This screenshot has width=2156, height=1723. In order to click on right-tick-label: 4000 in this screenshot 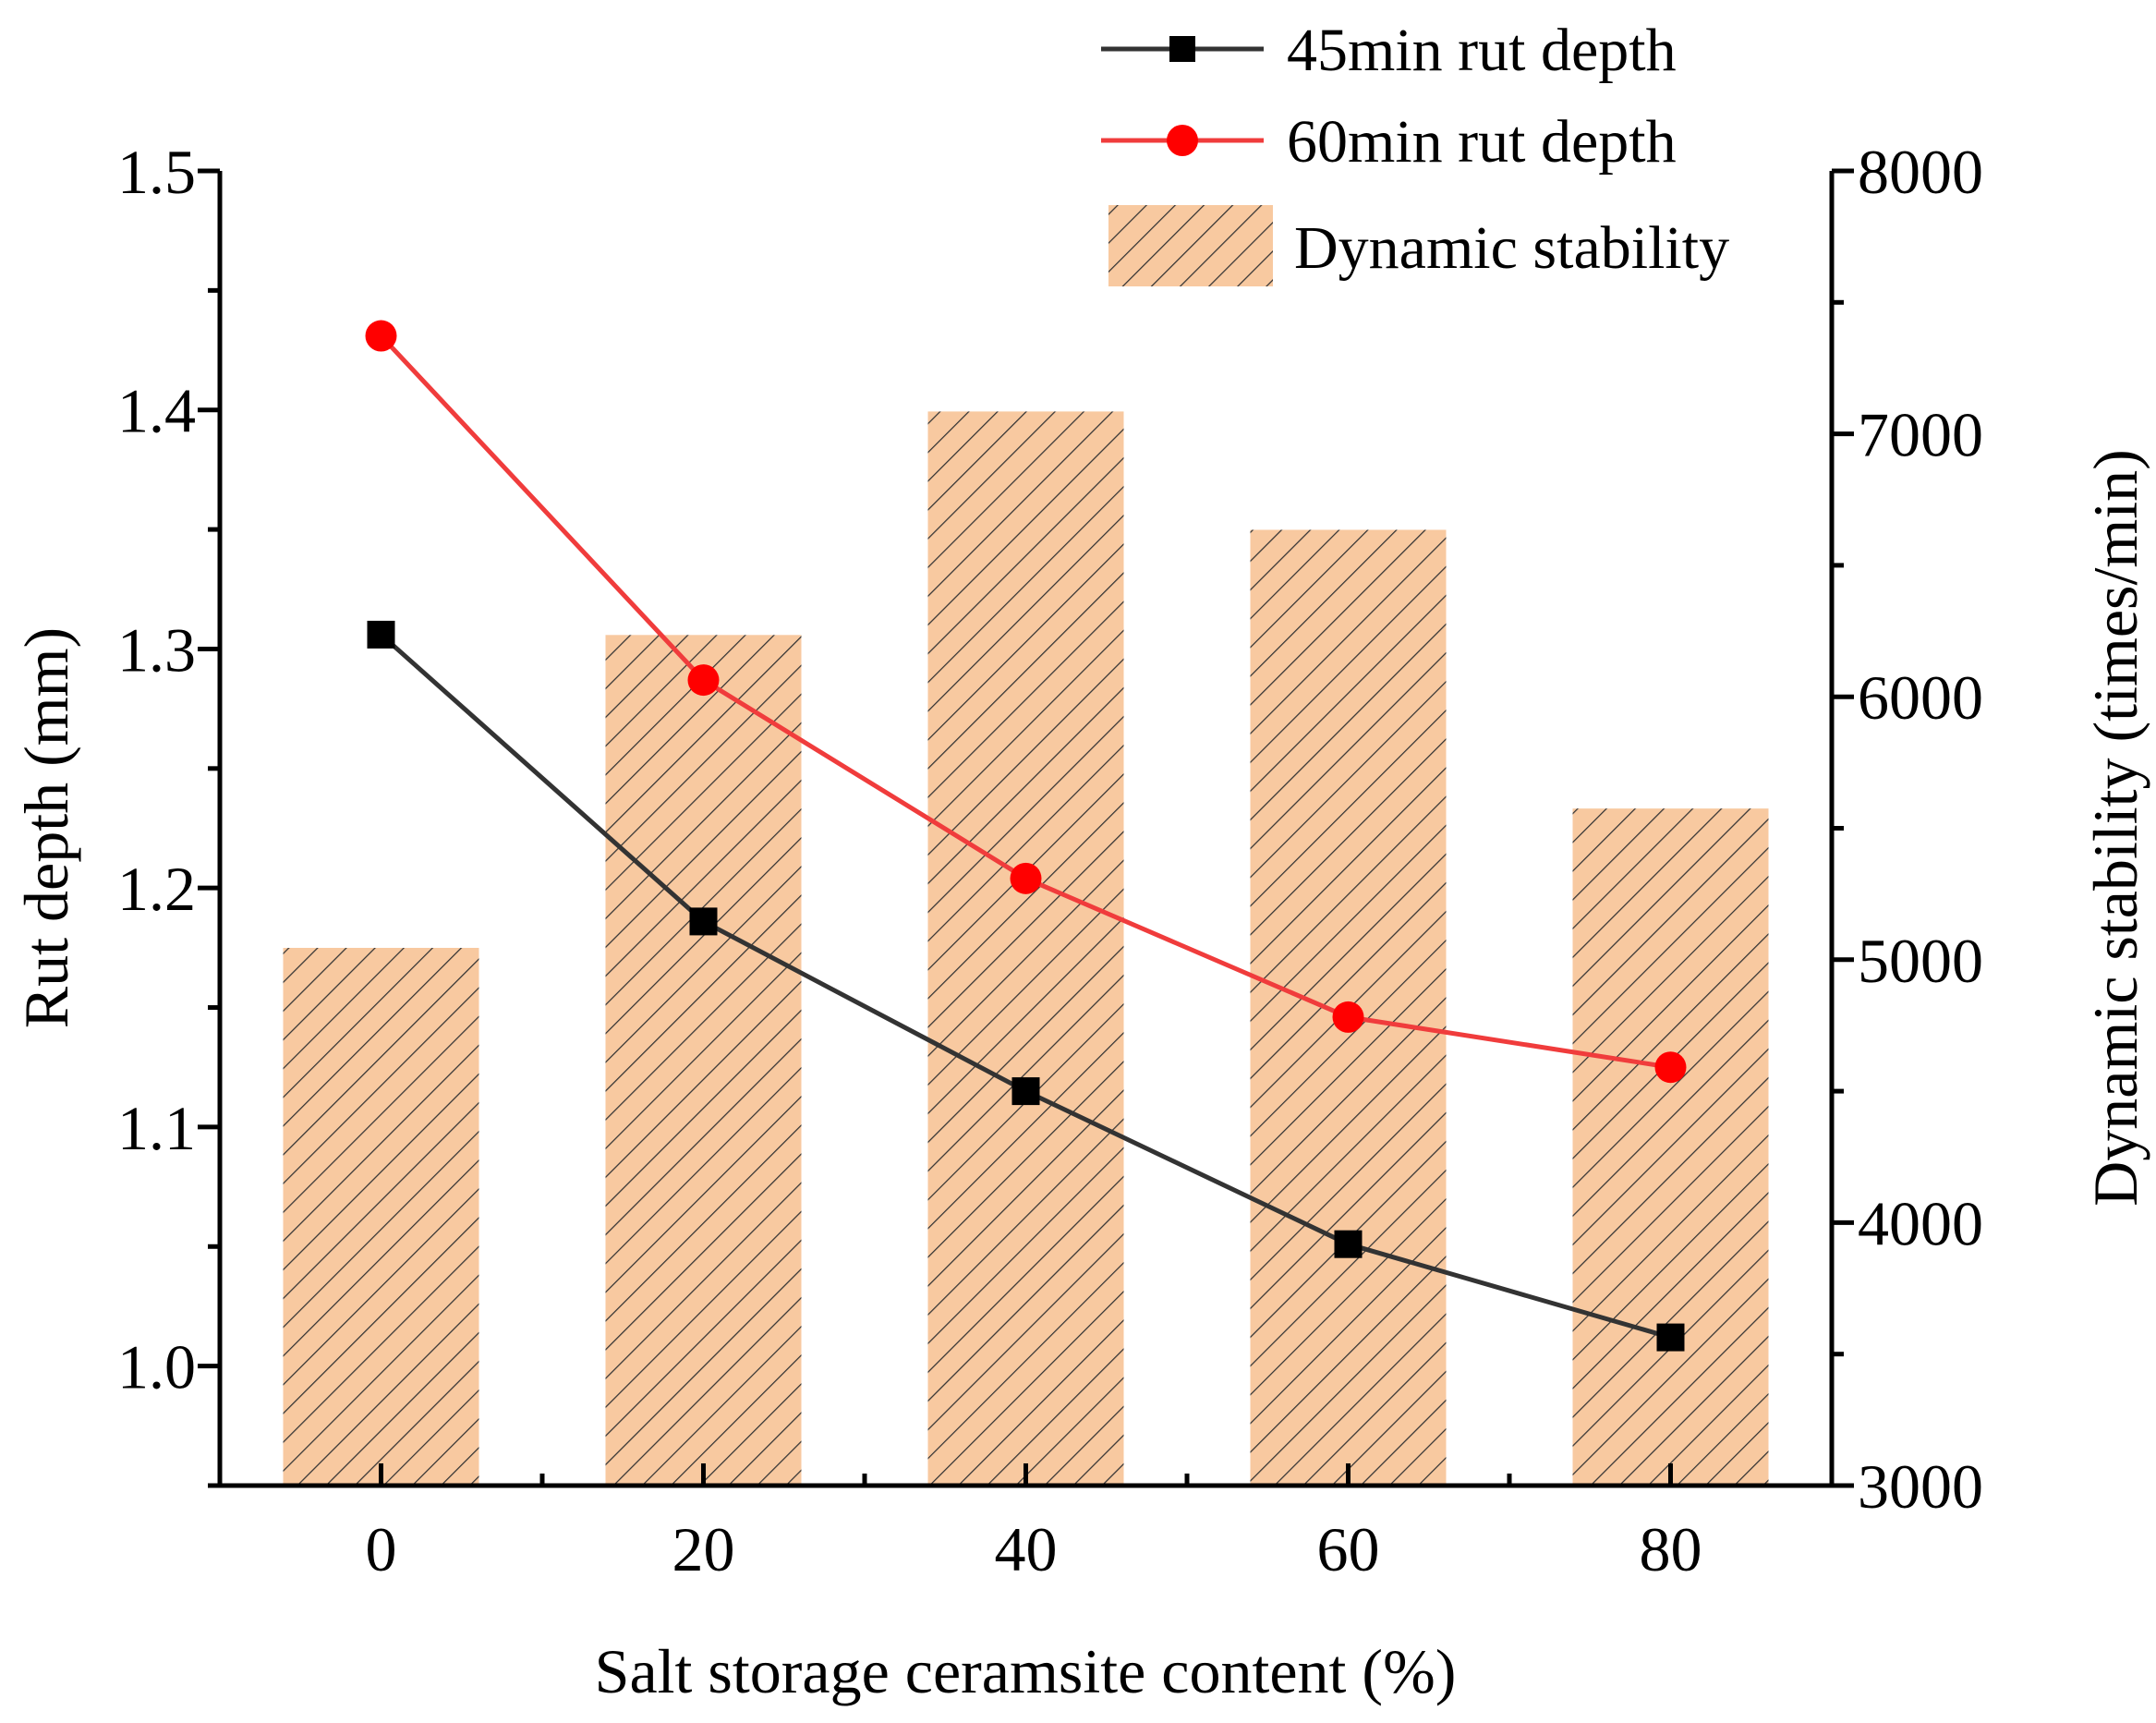, I will do `click(1920, 1223)`.